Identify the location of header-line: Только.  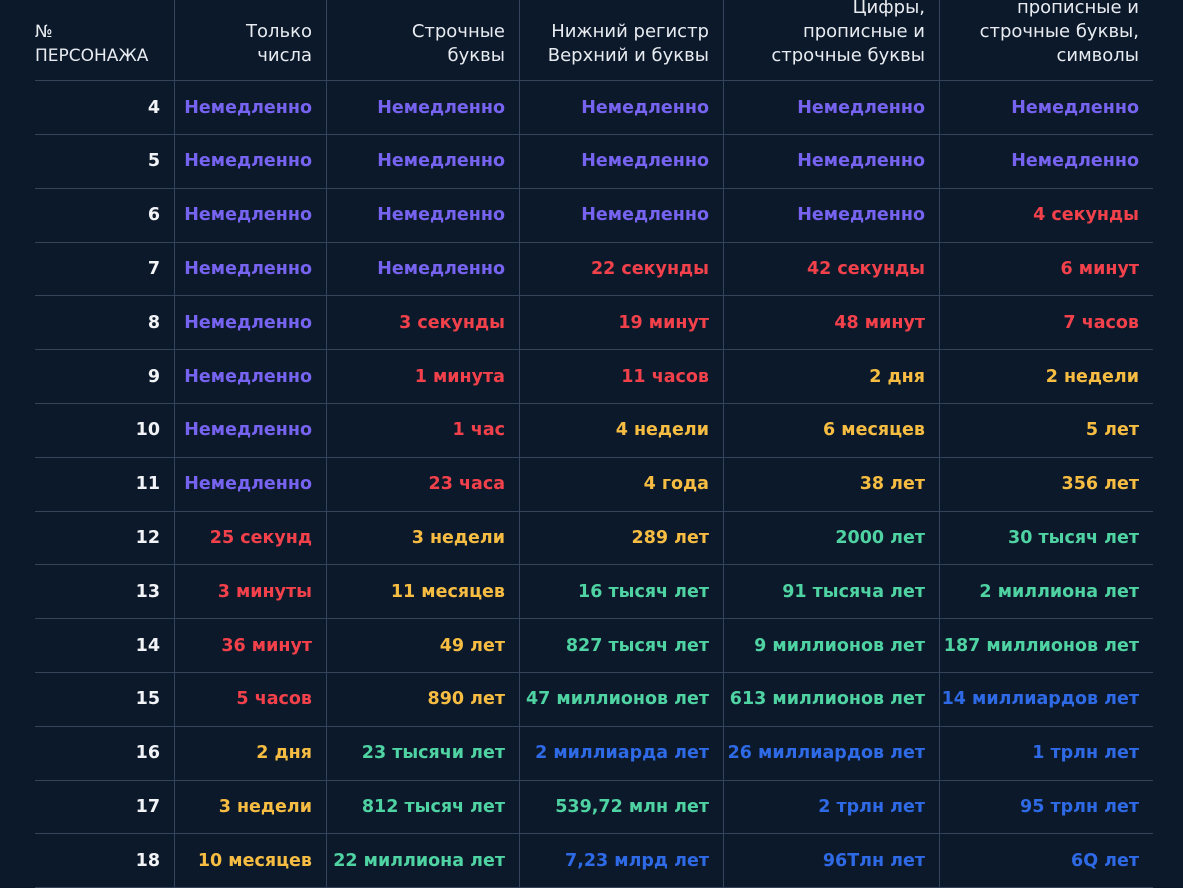
(278, 31).